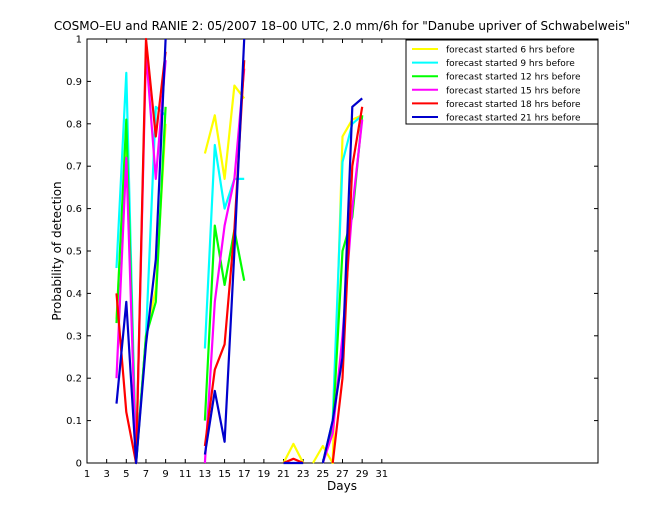  What do you see at coordinates (342, 474) in the screenshot?
I see `x-tick-label: 27` at bounding box center [342, 474].